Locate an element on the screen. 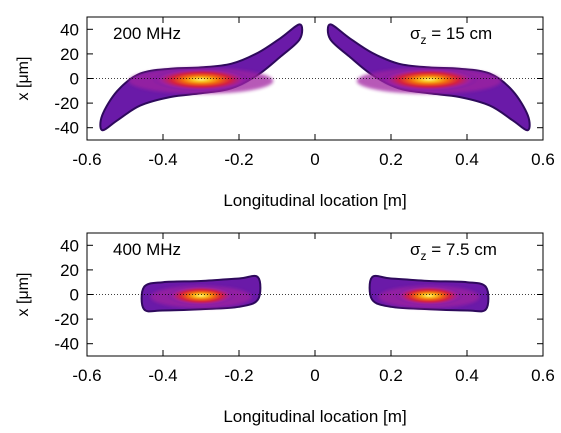 The height and width of the screenshot is (433, 561). sigma-annotation: σz = 15 cm is located at coordinates (451, 35).